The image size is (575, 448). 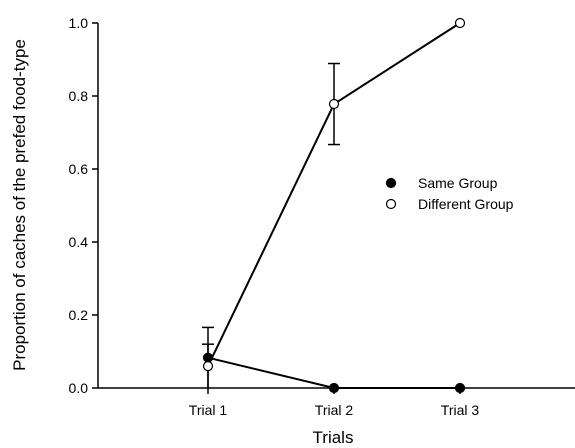 I want to click on legend-label: Same Group, so click(x=458, y=183).